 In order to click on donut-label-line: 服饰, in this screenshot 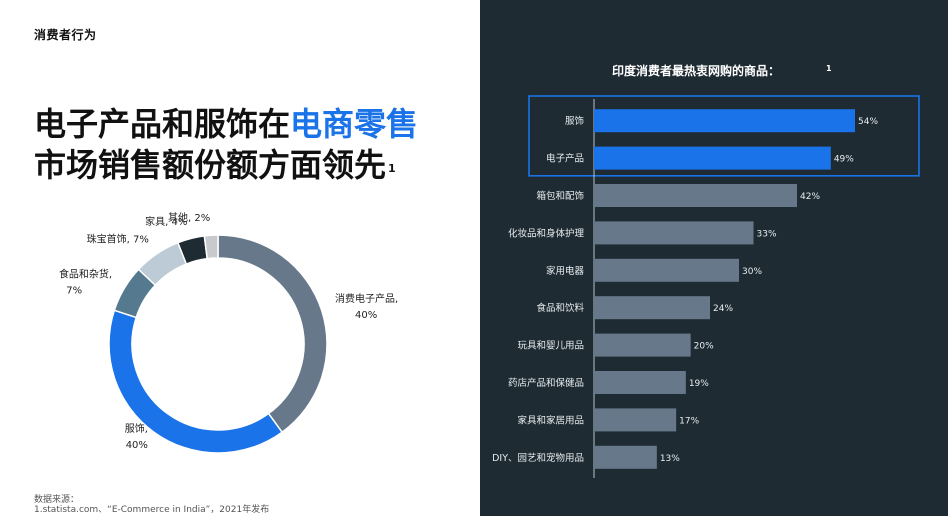, I will do `click(136, 428)`.